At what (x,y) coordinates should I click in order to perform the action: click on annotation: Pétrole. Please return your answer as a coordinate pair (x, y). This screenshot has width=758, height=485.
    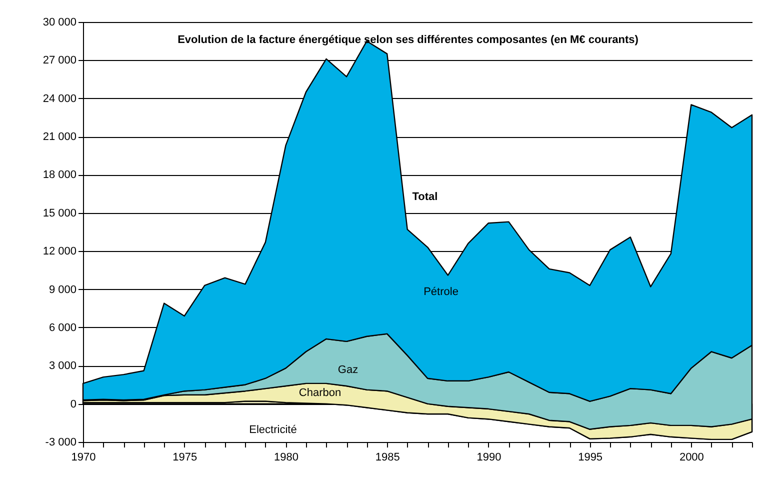
    Looking at the image, I should click on (441, 292).